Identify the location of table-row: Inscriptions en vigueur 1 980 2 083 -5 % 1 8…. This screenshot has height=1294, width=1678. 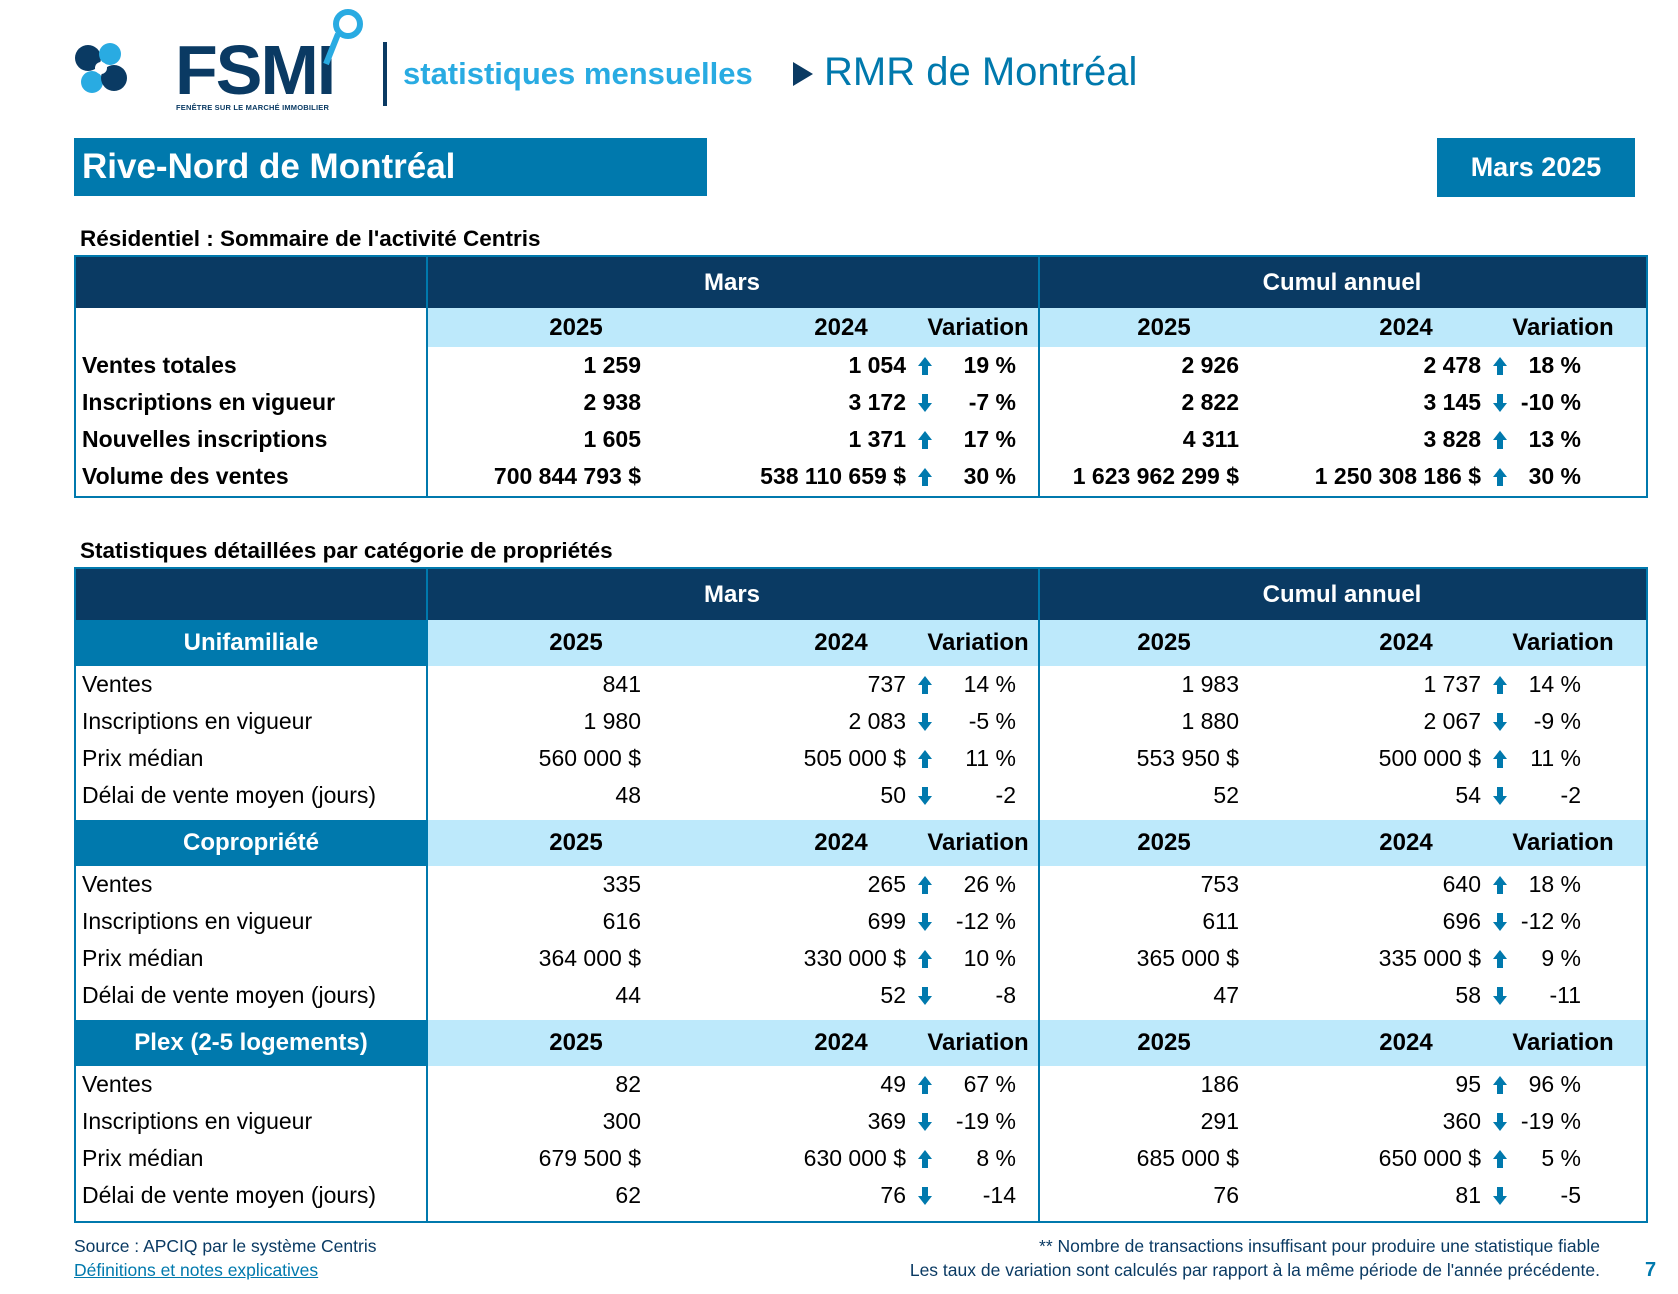
(861, 721).